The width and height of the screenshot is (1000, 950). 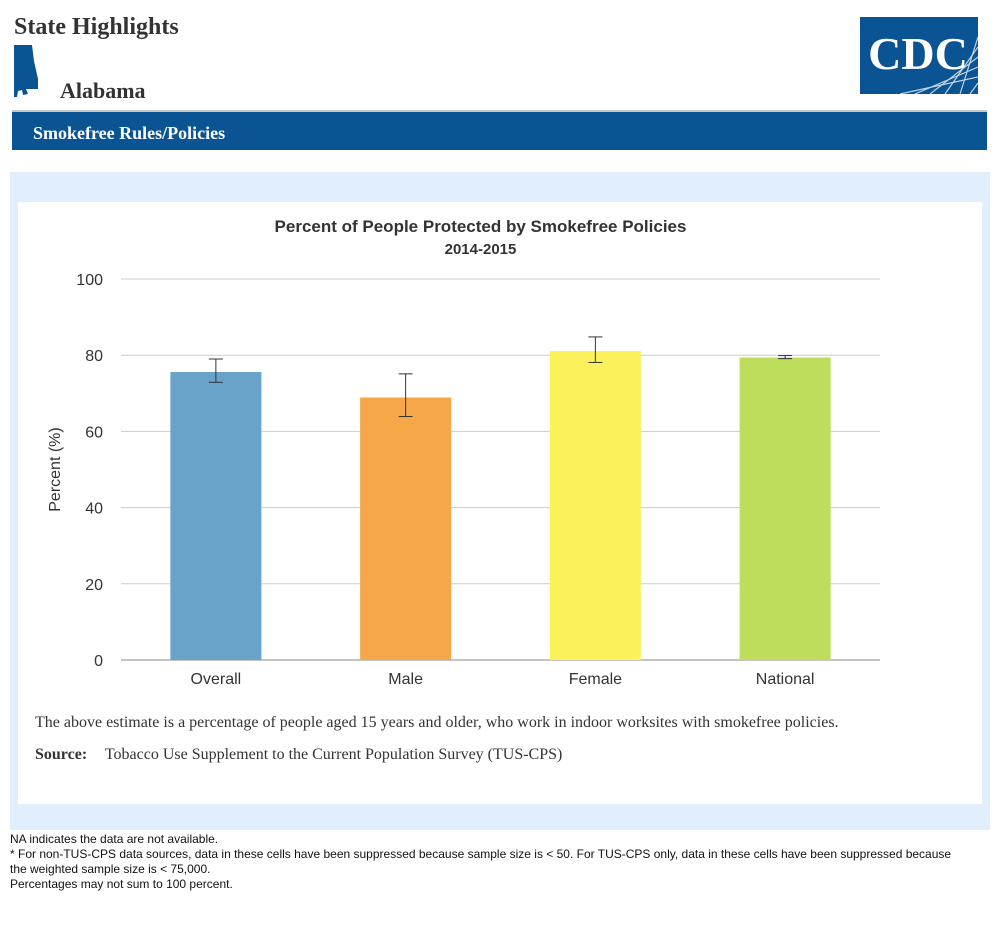 What do you see at coordinates (216, 679) in the screenshot?
I see `x-tick-label: Overall` at bounding box center [216, 679].